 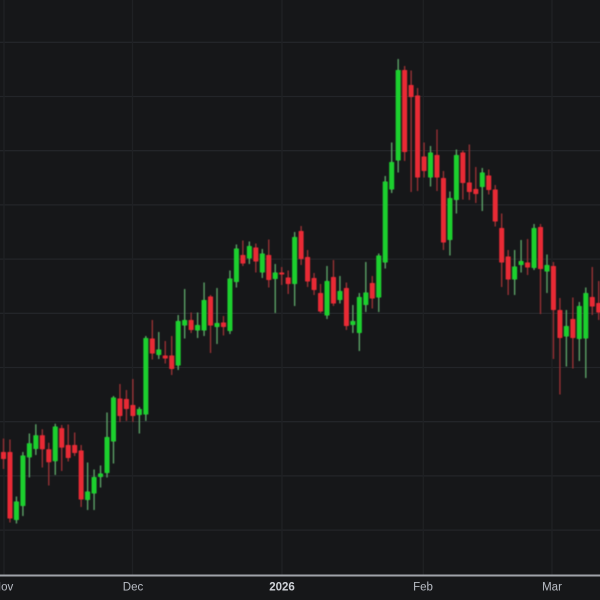 I want to click on svg-text: Nov, so click(x=6, y=588).